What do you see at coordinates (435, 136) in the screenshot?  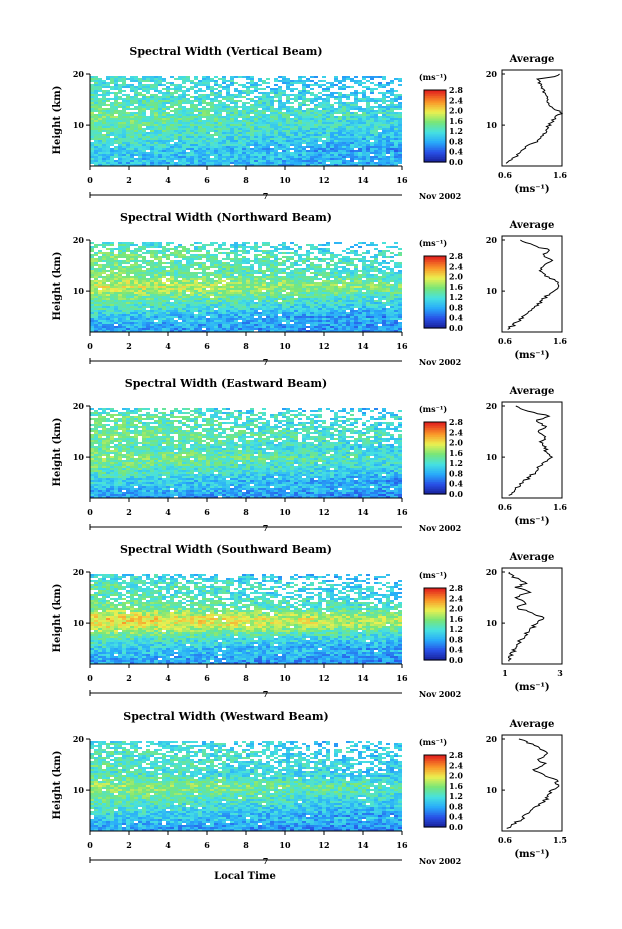 I see `colorbar-segment` at bounding box center [435, 136].